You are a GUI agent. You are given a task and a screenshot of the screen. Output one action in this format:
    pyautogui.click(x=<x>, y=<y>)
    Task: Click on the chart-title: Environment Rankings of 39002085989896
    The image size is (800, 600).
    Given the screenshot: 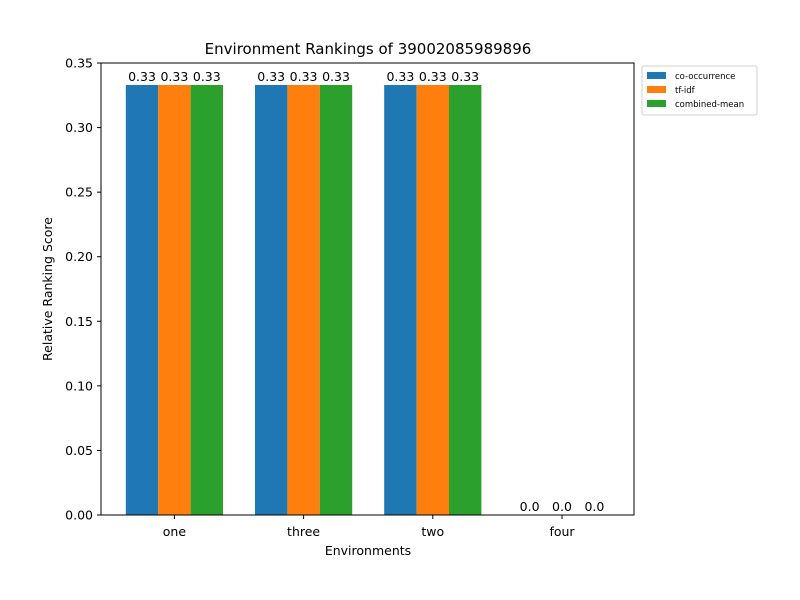 What is the action you would take?
    pyautogui.click(x=368, y=49)
    